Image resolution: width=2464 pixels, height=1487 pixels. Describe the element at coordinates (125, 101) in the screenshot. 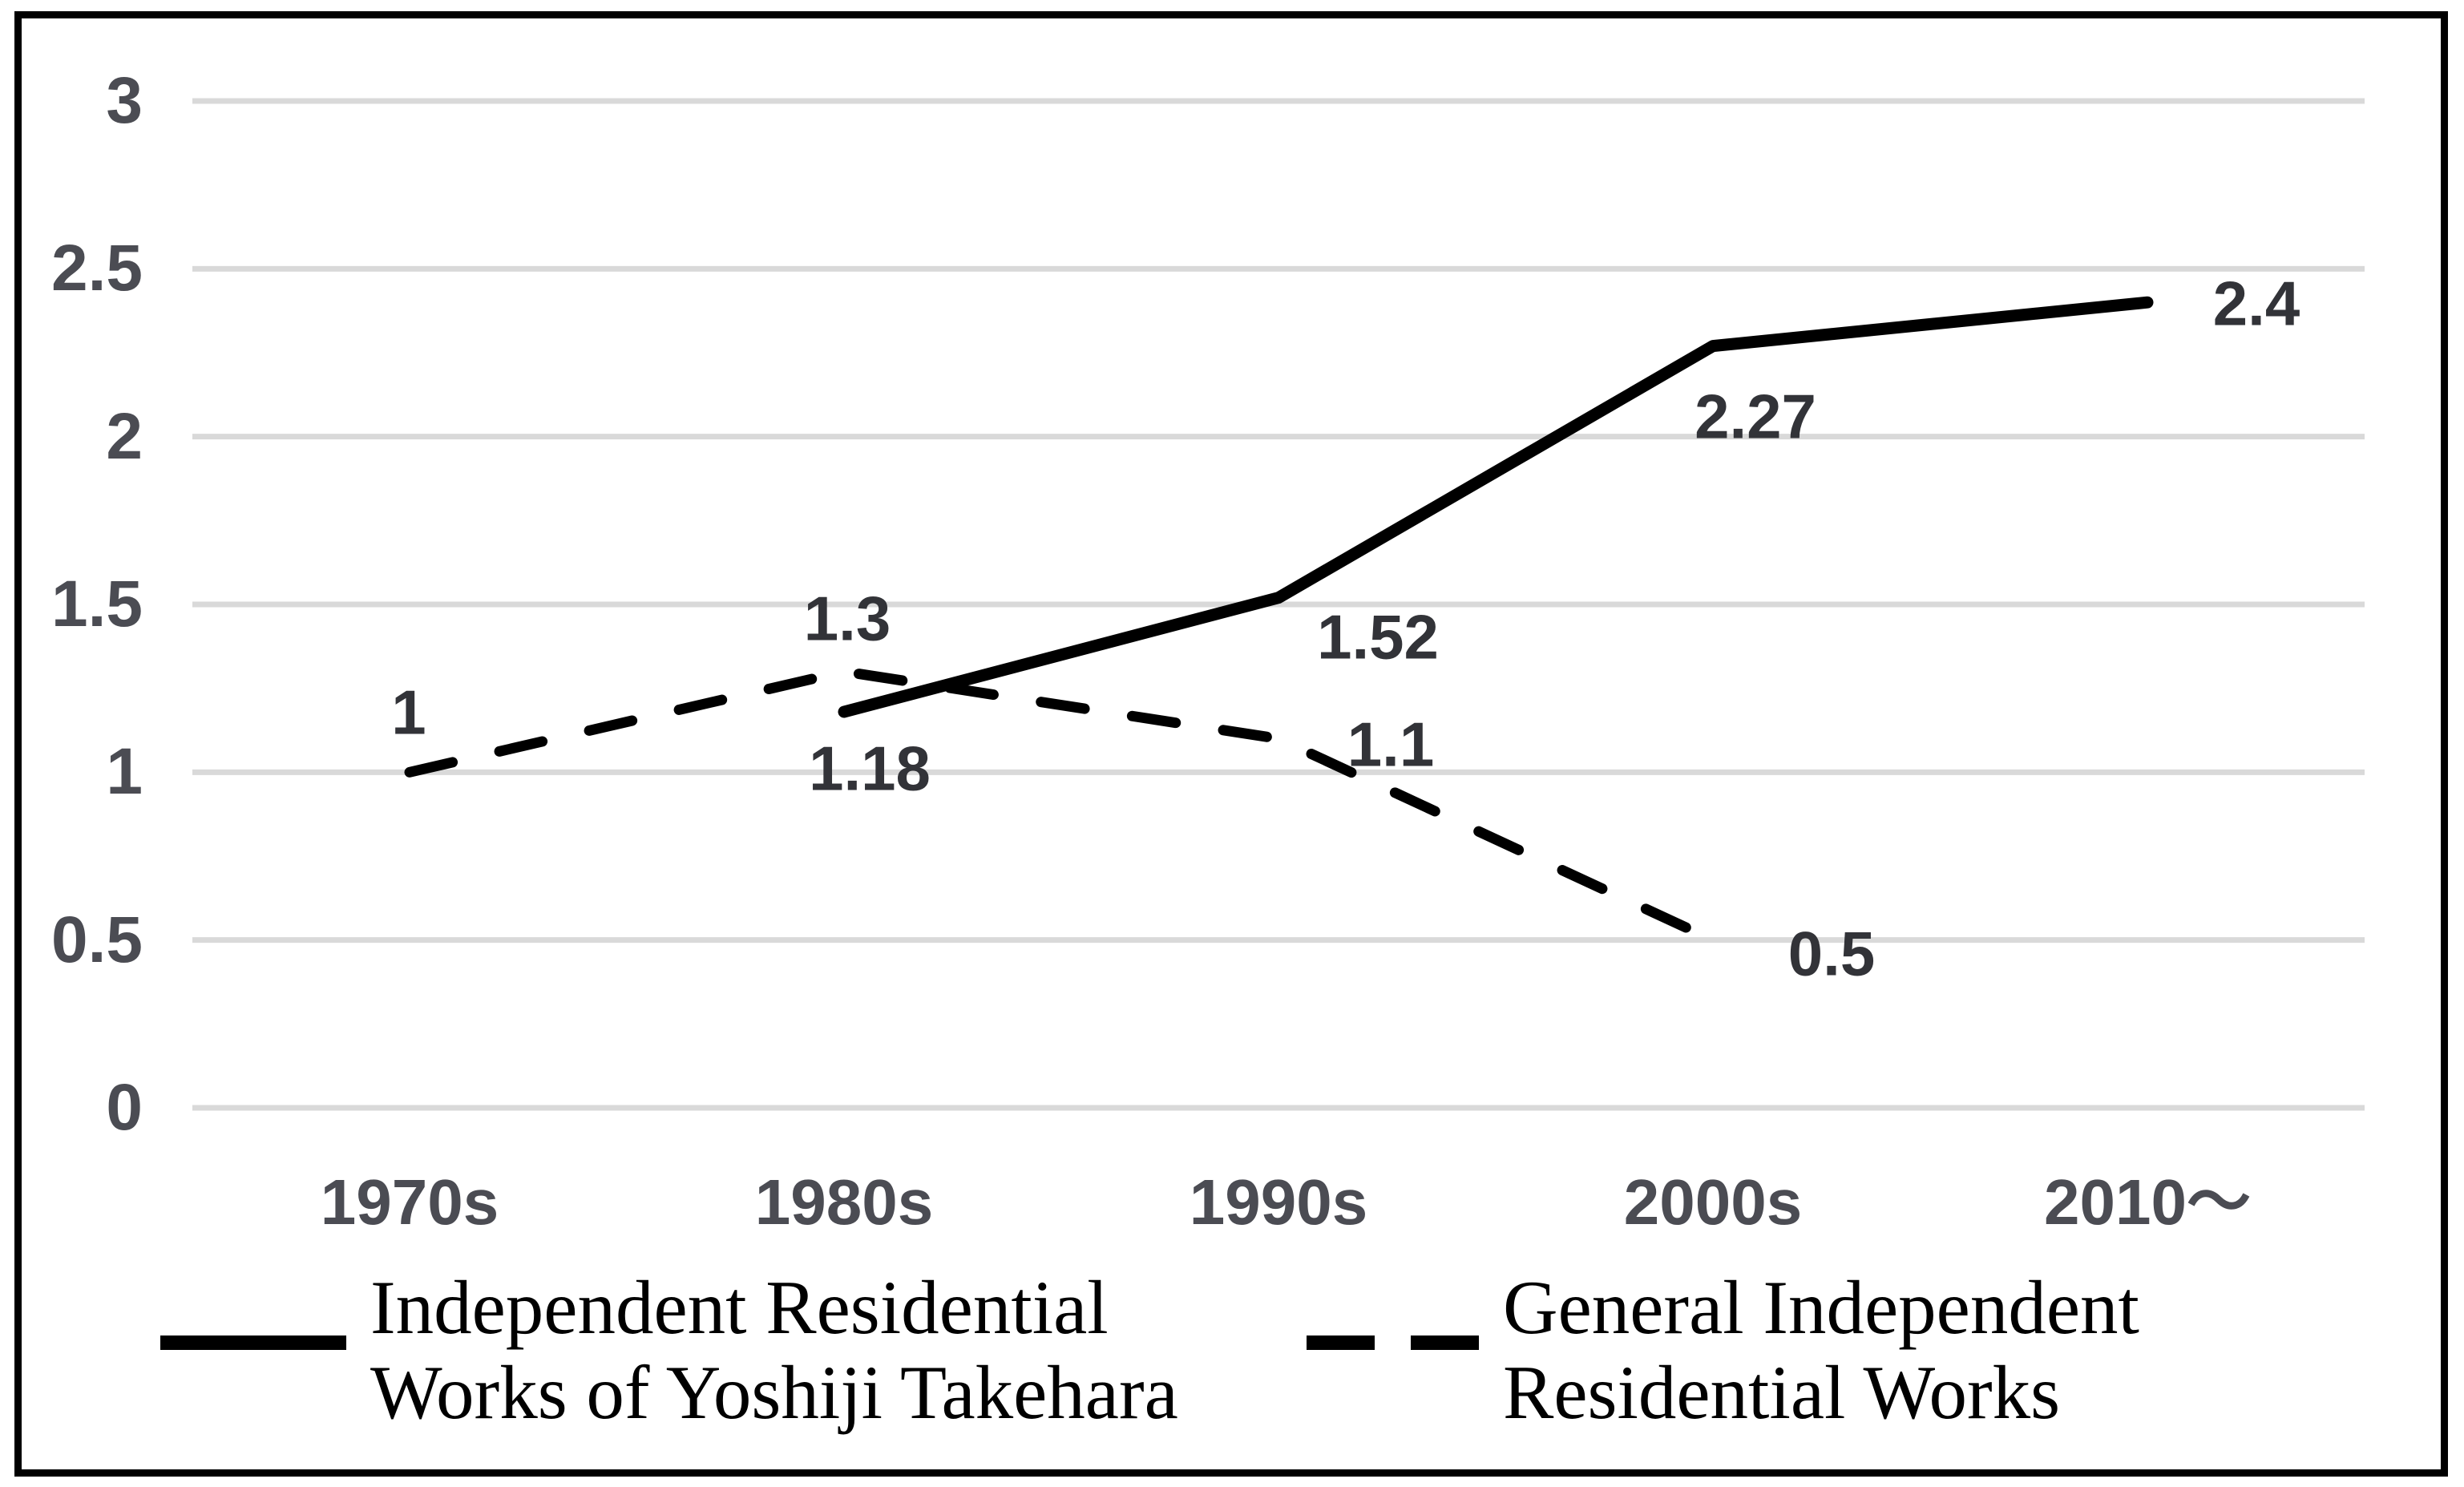

I see `y-tick-label: 3` at that location.